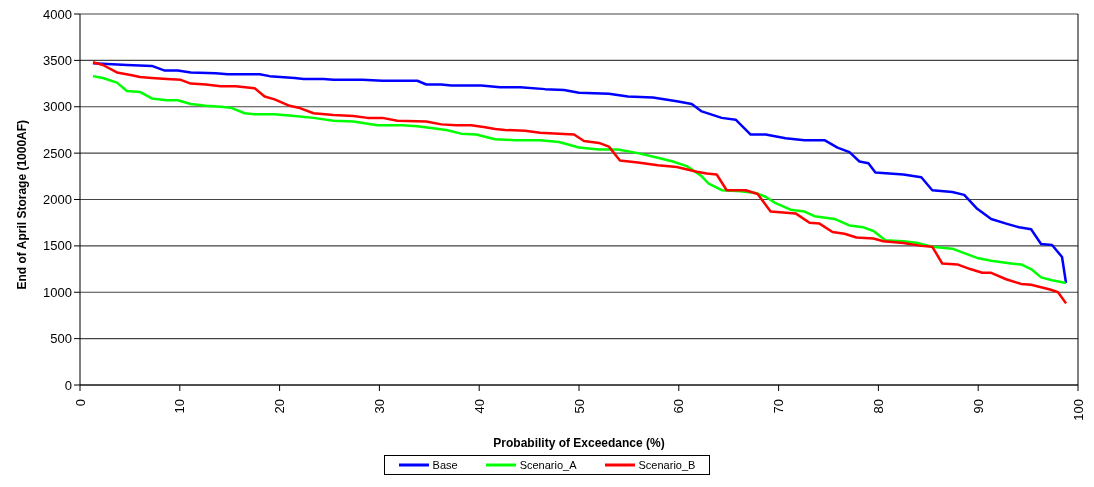 This screenshot has width=1094, height=487. Describe the element at coordinates (57, 200) in the screenshot. I see `y-tick-label: 2000` at that location.